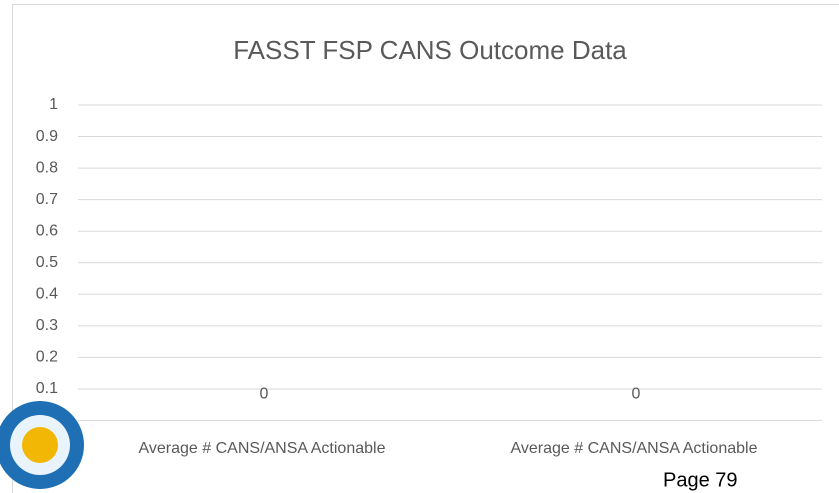  I want to click on page-number: Page 79, so click(700, 480).